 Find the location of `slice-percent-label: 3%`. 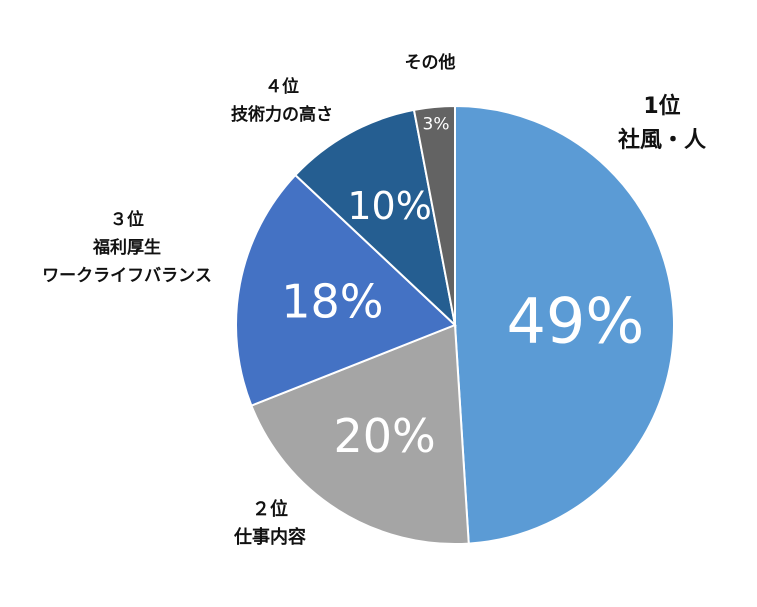

slice-percent-label: 3% is located at coordinates (436, 124).